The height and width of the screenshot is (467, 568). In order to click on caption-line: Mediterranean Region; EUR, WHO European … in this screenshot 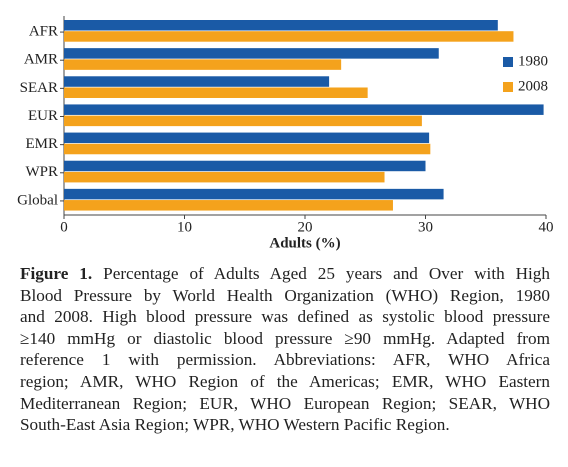, I will do `click(285, 404)`.